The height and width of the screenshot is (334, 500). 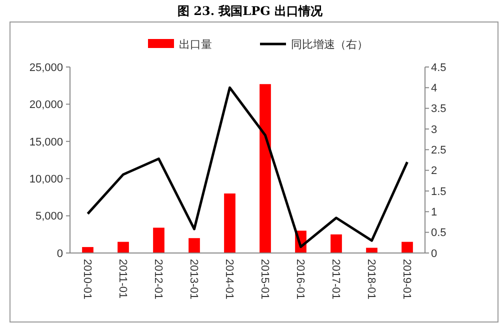 I want to click on y2-tick-label: 2.5, so click(x=438, y=150).